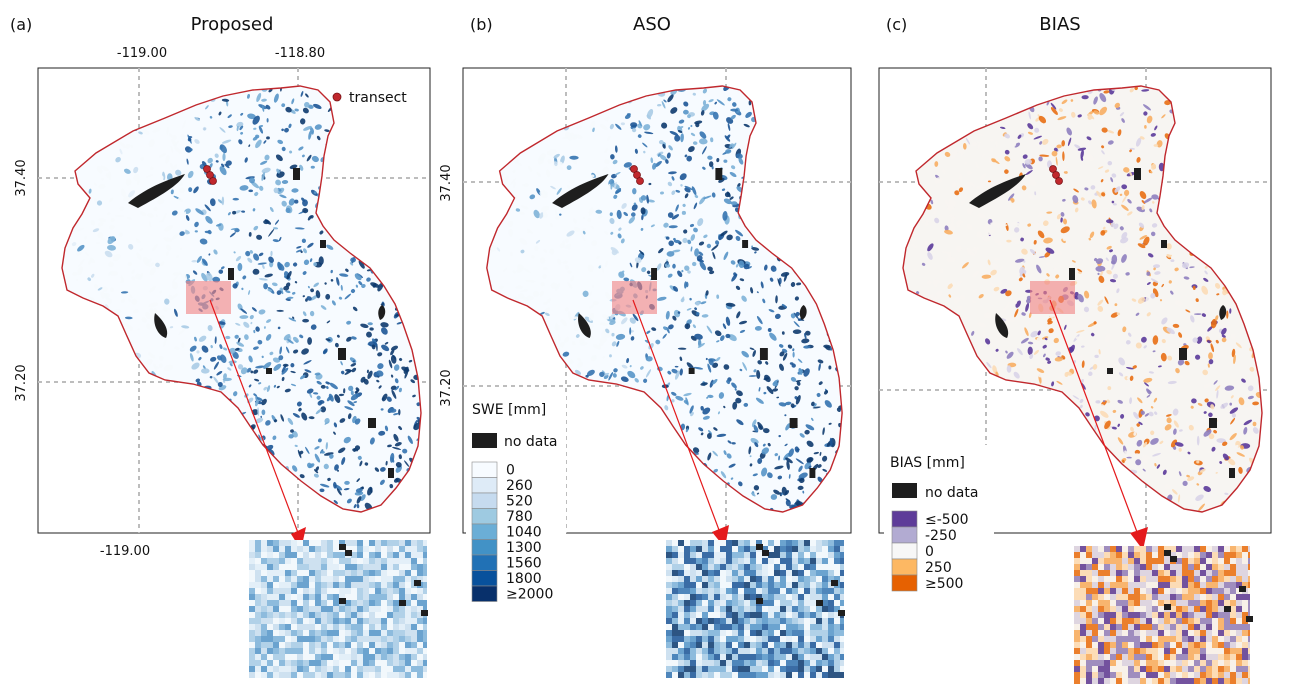  What do you see at coordinates (640, 181) in the screenshot?
I see `transect-point` at bounding box center [640, 181].